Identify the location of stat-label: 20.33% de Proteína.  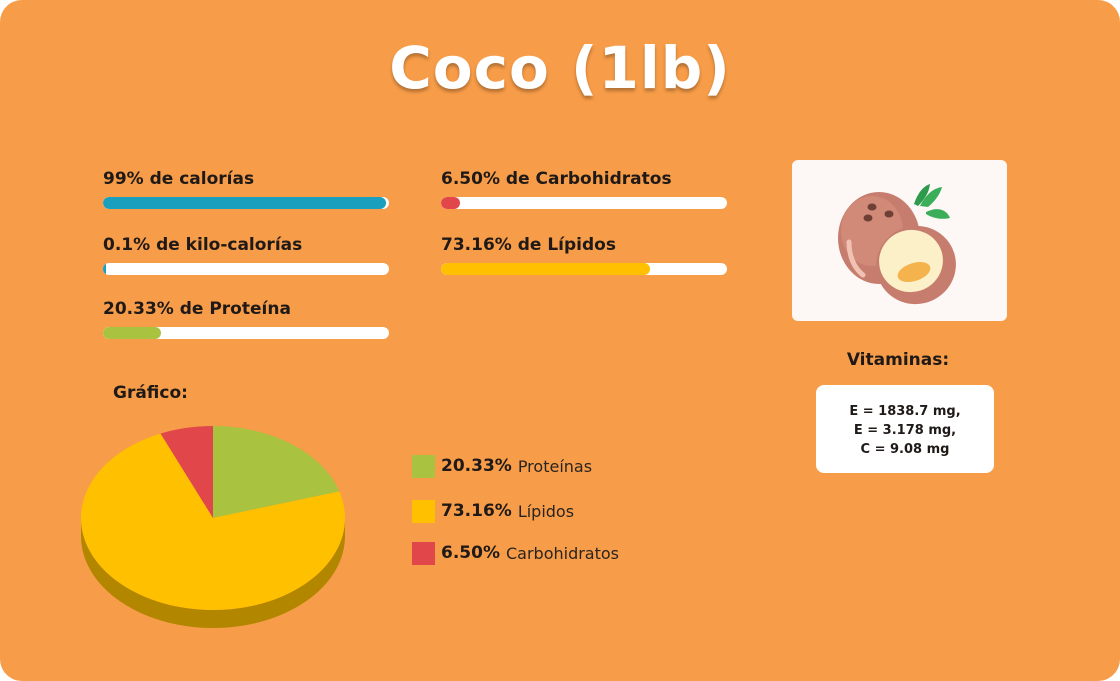
(197, 309).